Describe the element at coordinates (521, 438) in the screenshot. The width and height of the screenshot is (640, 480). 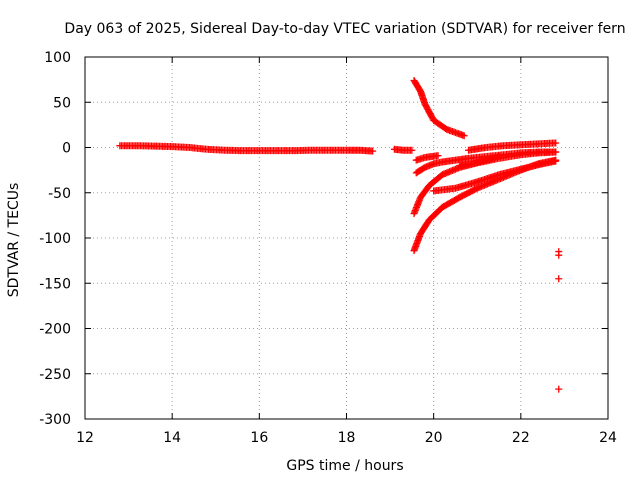
I see `x-tick-label: 22` at that location.